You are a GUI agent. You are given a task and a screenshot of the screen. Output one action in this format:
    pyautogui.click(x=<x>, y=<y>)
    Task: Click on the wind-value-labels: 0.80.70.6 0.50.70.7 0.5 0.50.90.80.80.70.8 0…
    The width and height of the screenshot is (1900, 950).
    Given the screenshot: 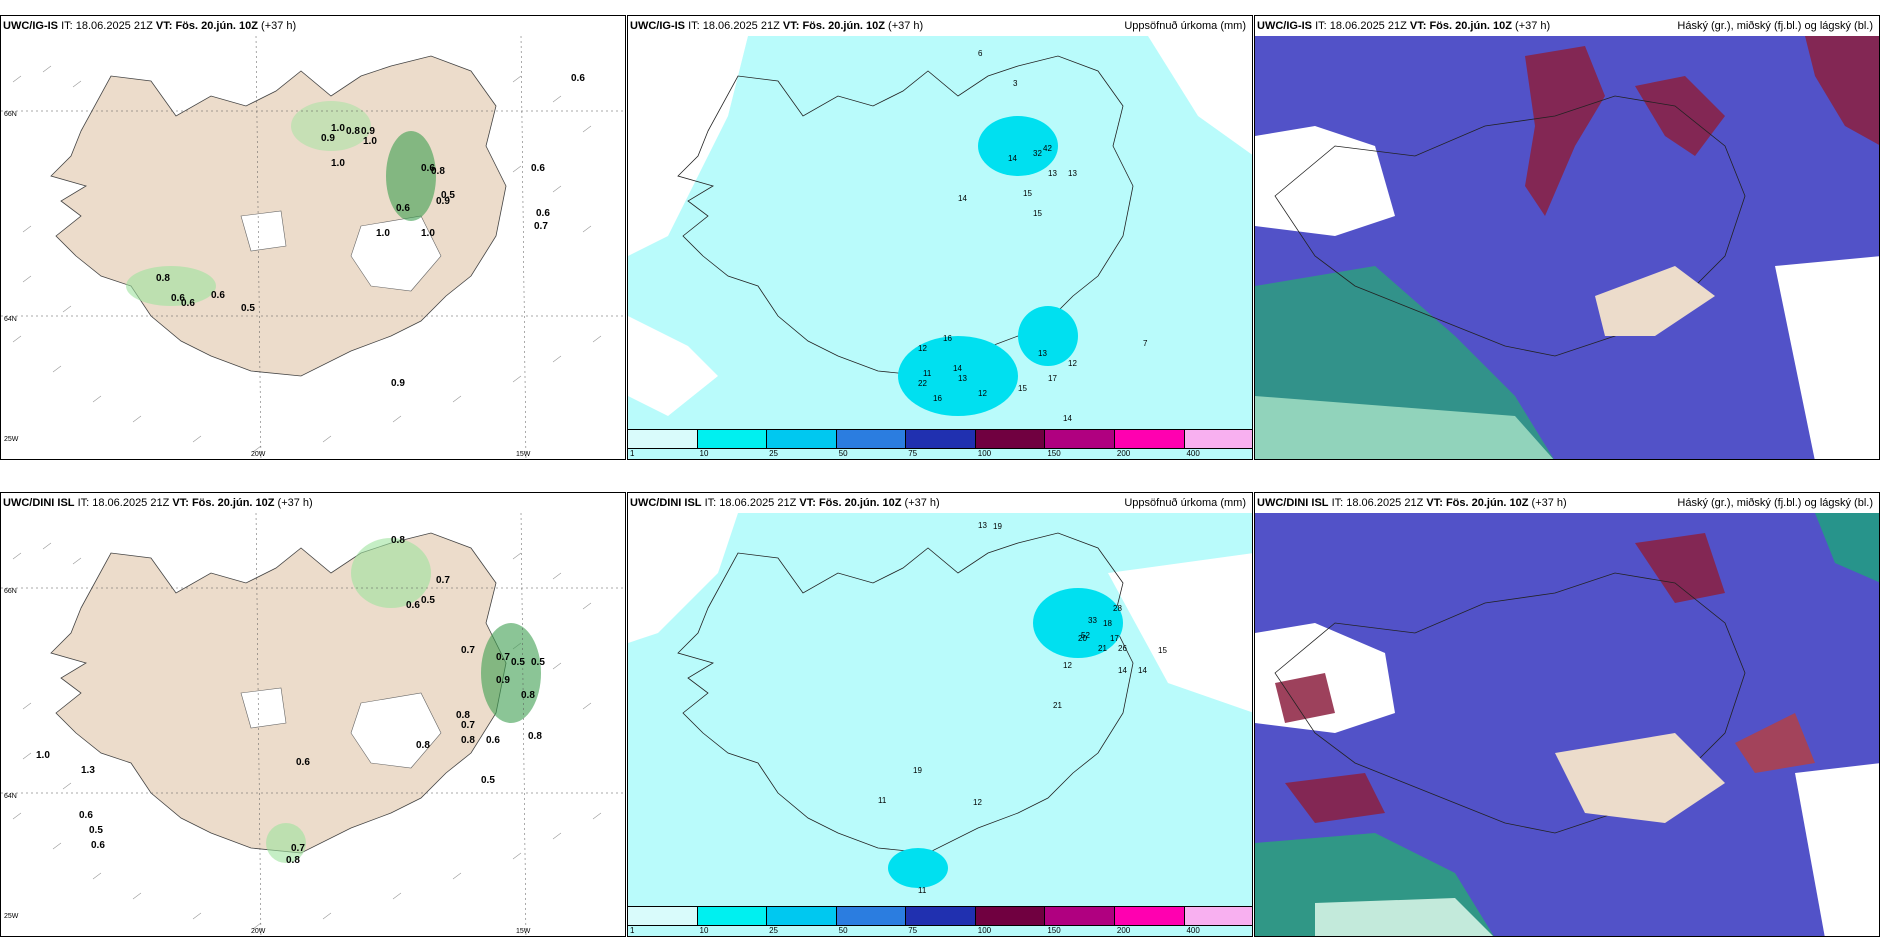 What is the action you would take?
    pyautogui.click(x=290, y=700)
    